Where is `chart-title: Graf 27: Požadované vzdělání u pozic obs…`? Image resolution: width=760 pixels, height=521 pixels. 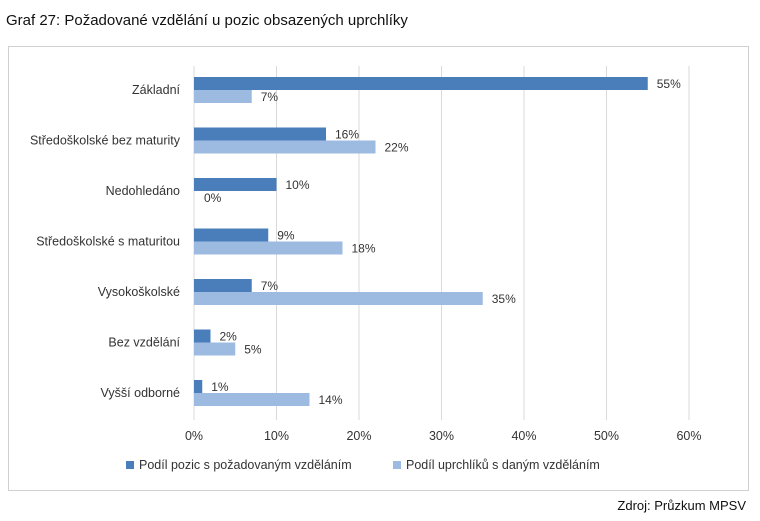 chart-title: Graf 27: Požadované vzdělání u pozic obs… is located at coordinates (207, 20).